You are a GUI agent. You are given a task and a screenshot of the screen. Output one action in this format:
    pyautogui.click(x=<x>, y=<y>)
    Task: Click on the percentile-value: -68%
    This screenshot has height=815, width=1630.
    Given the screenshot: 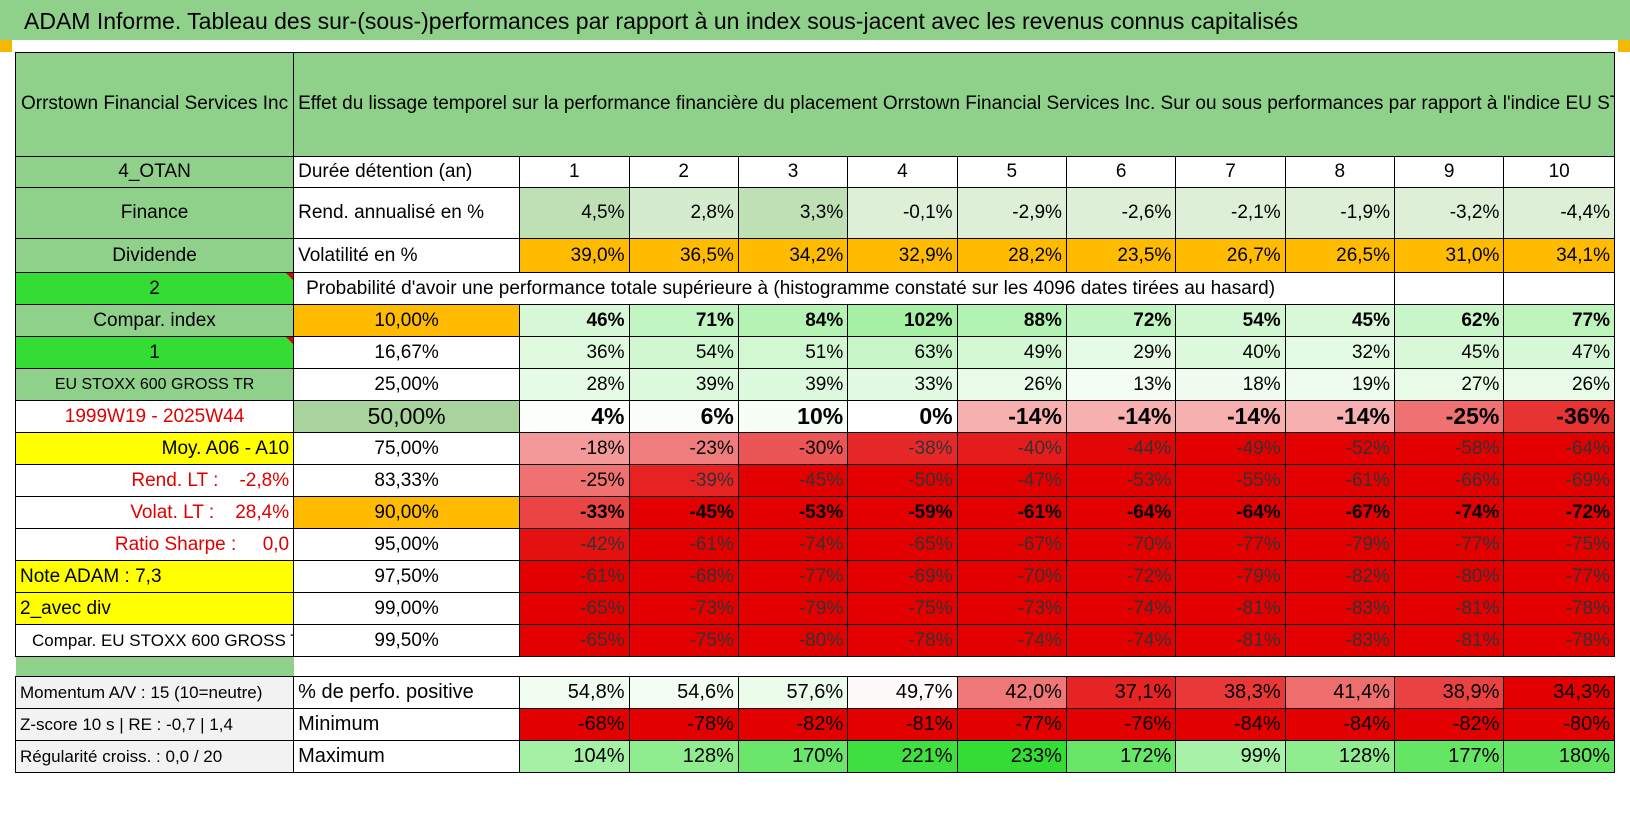 What is the action you would take?
    pyautogui.click(x=683, y=576)
    